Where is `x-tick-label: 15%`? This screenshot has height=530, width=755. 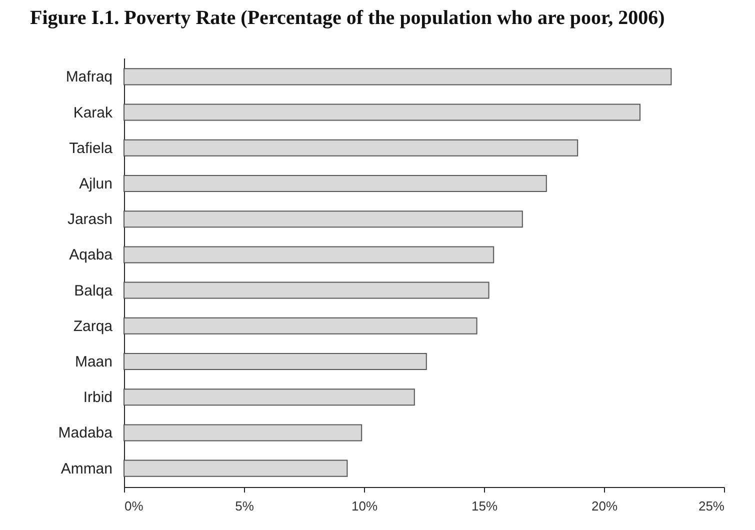
x-tick-label: 15% is located at coordinates (484, 506).